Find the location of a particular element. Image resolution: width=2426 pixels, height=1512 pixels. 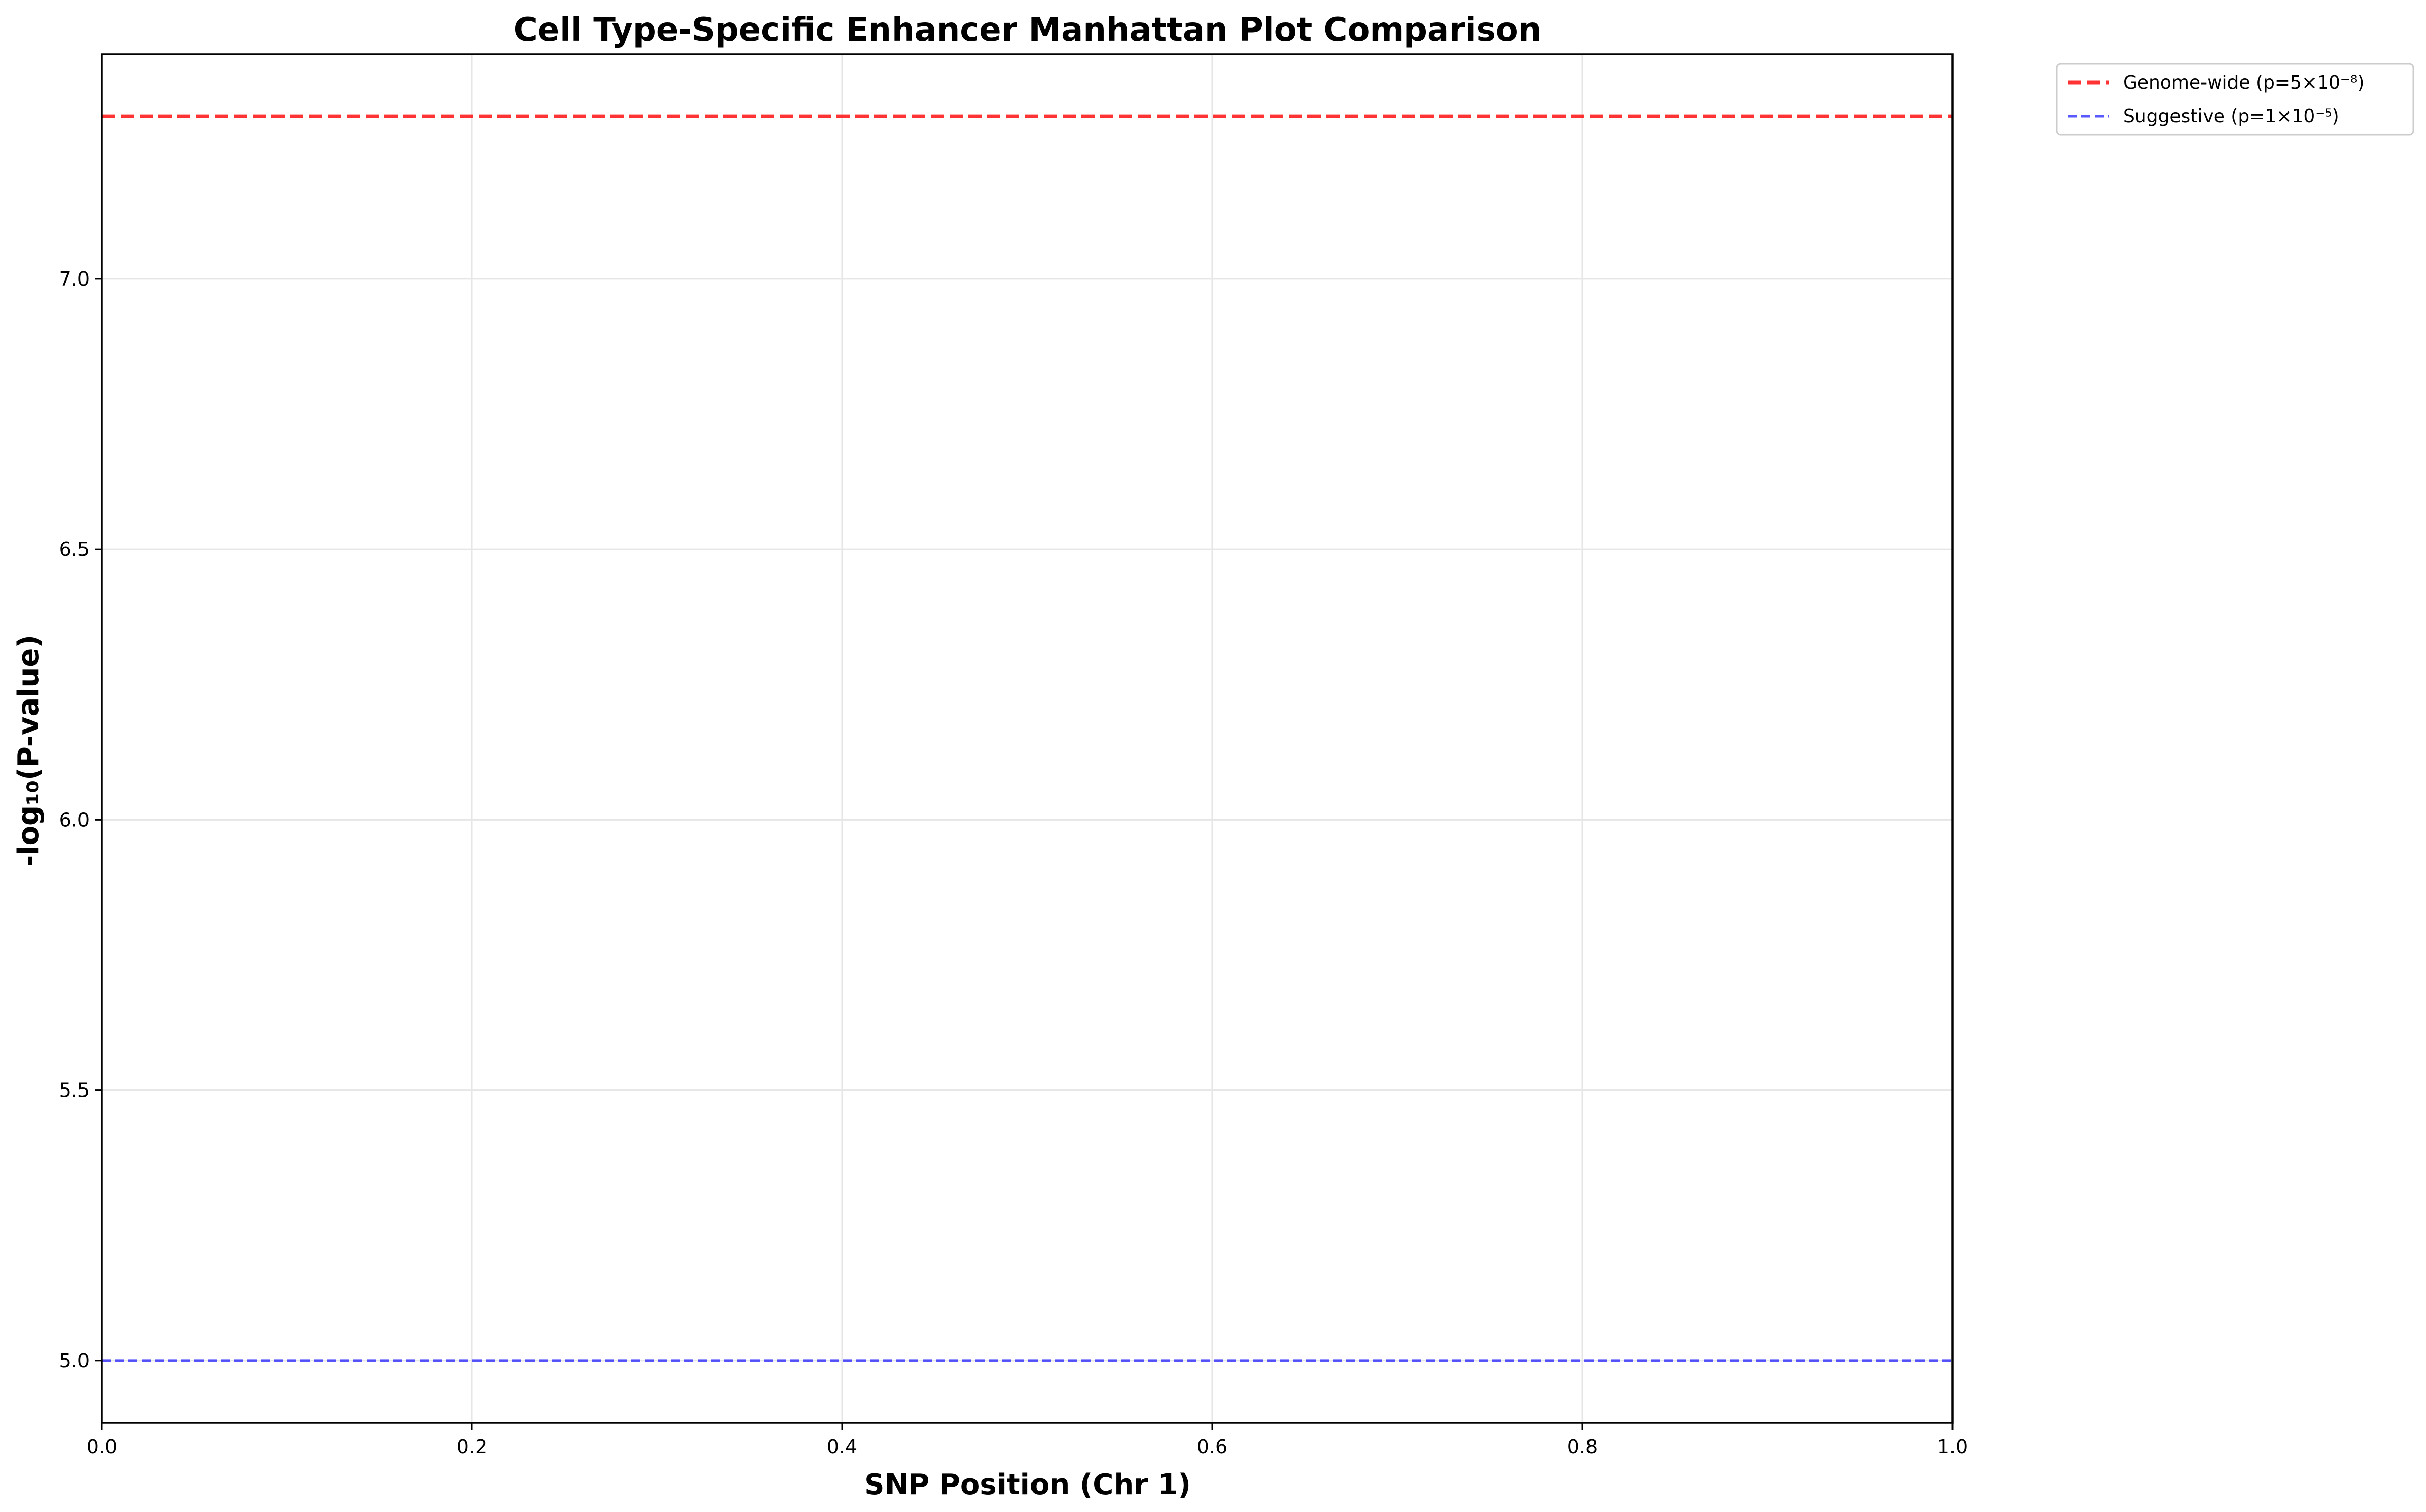

x-axis-label: SNP Position (Chr 1) is located at coordinates (1027, 1484).